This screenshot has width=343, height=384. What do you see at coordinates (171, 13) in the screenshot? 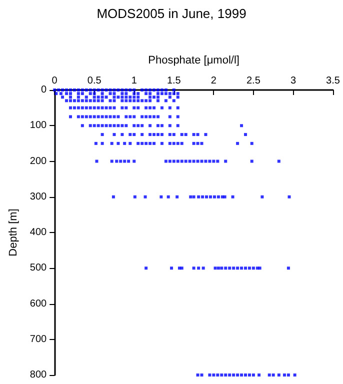
I see `chart-title: MODS2005 in June, 1999` at bounding box center [171, 13].